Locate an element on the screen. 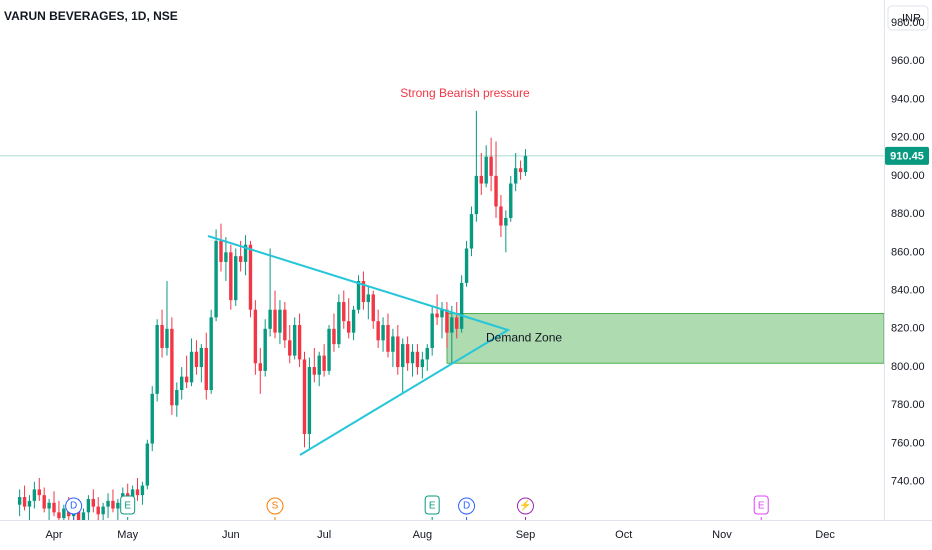 This screenshot has height=550, width=932. last-price-box is located at coordinates (907, 155).